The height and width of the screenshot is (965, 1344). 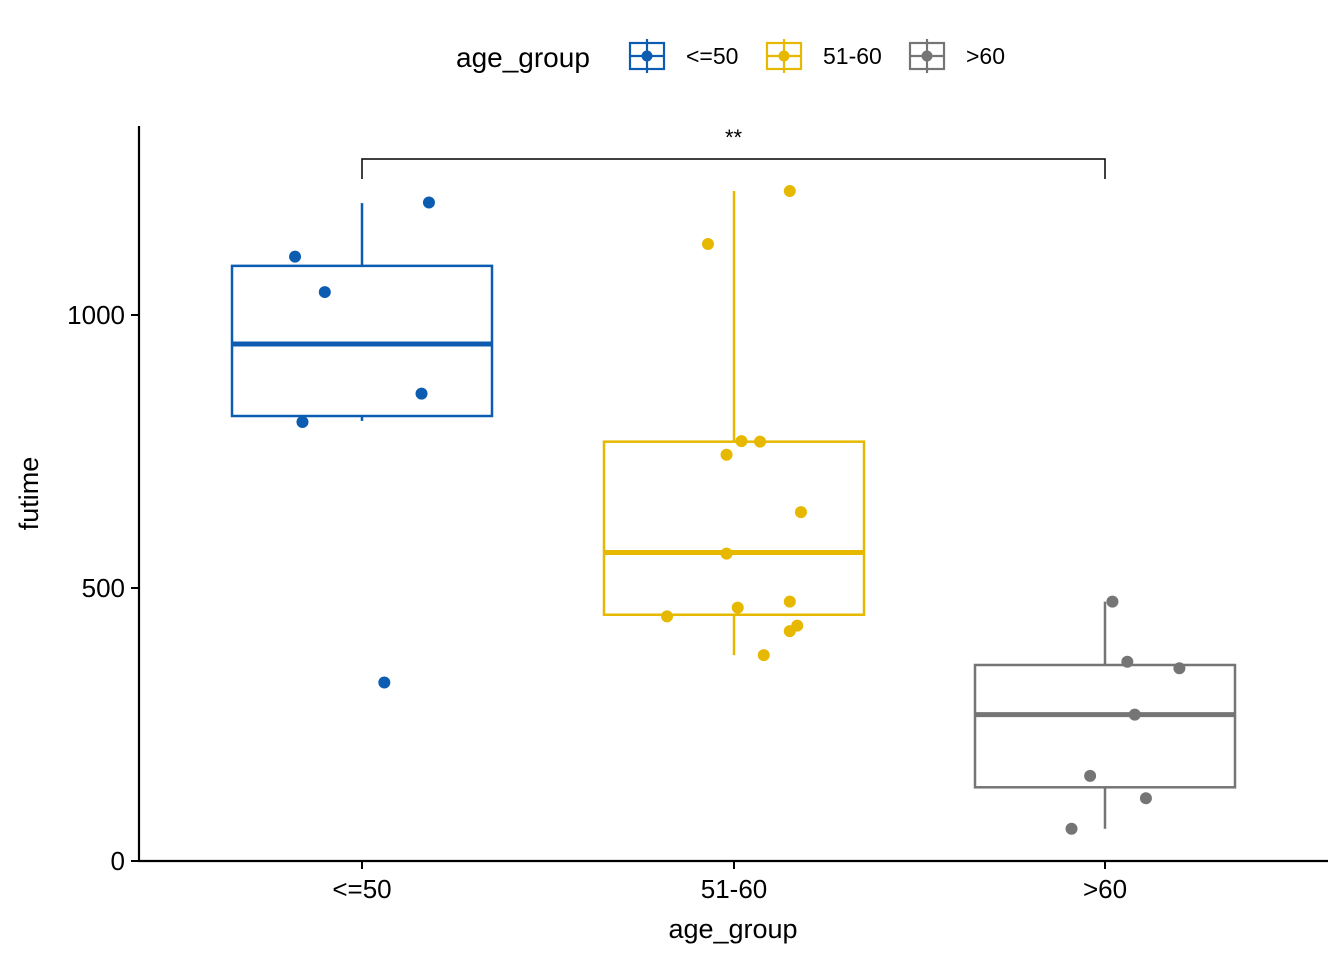 I want to click on legend-entry-51-60: 51-60, so click(x=823, y=56).